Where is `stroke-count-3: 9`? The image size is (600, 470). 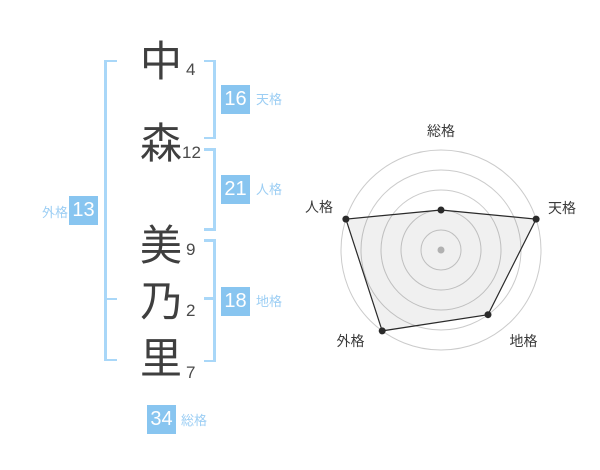
stroke-count-3: 9 is located at coordinates (191, 249).